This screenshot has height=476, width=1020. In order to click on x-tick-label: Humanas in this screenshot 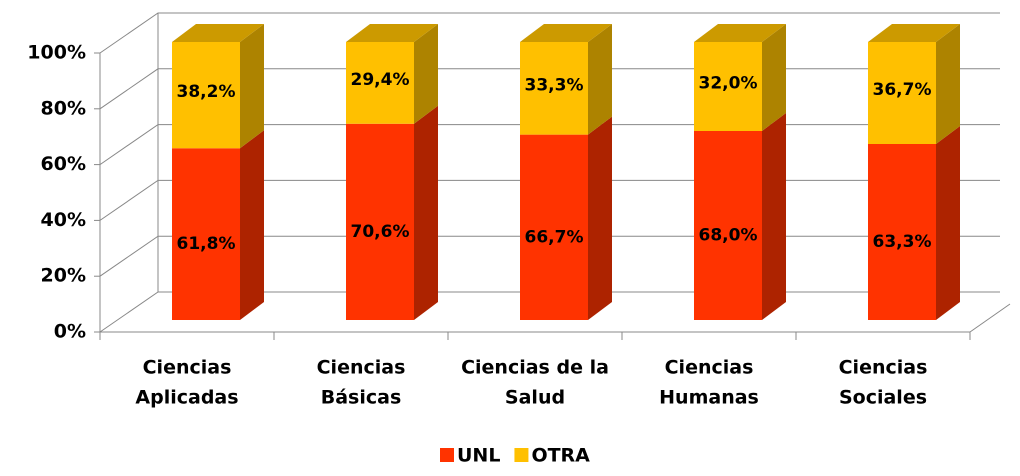, I will do `click(709, 398)`.